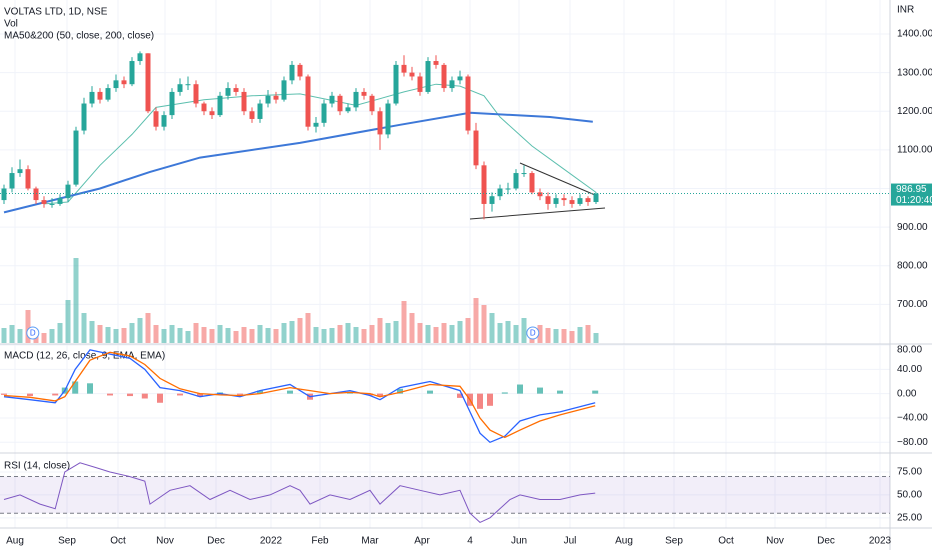  I want to click on rsi-label: RSI (14, close), so click(37, 466).